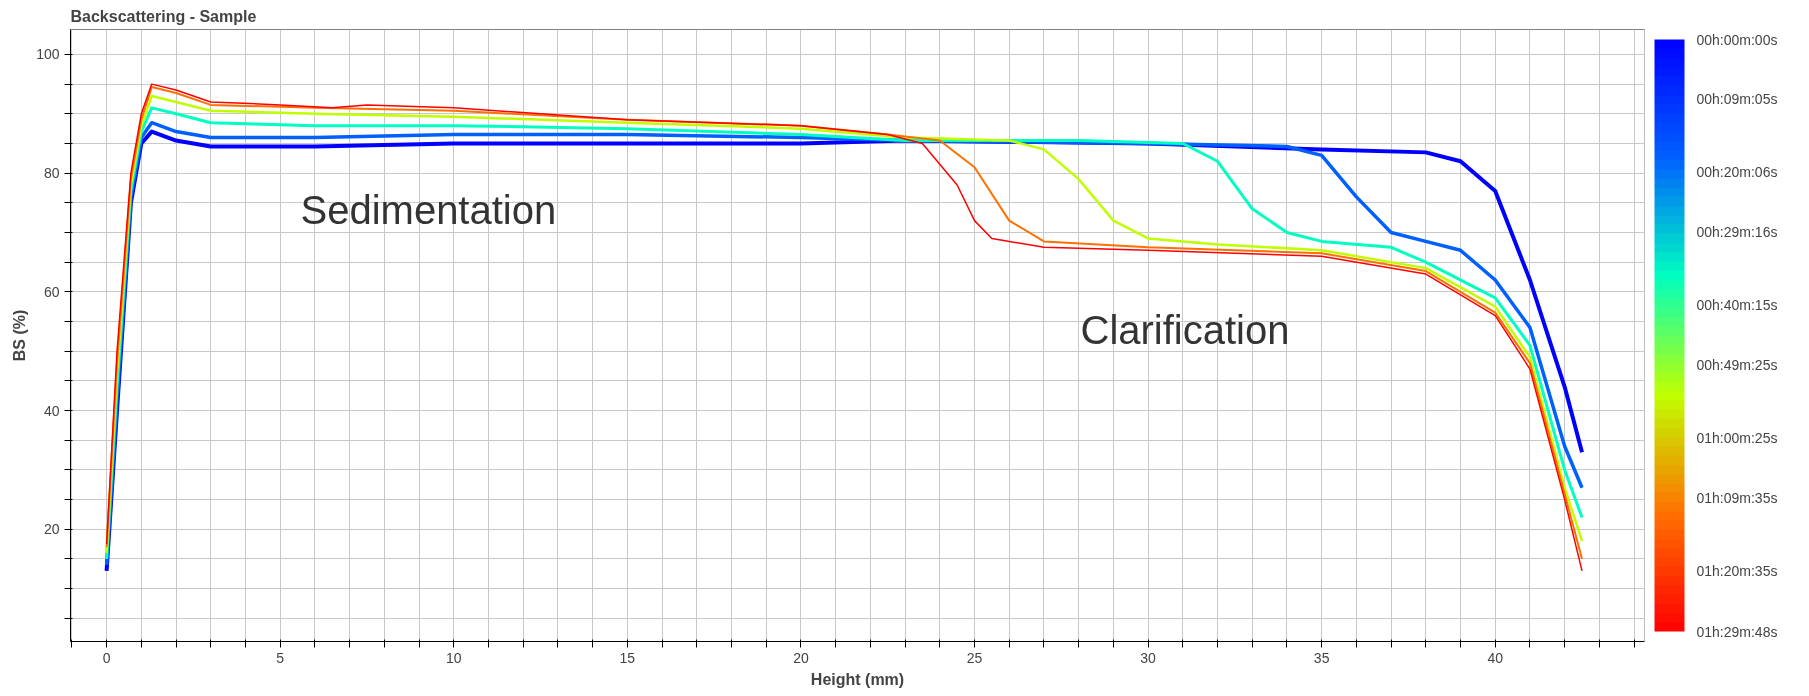 This screenshot has width=1809, height=696. I want to click on annotation: Clarification, so click(1185, 329).